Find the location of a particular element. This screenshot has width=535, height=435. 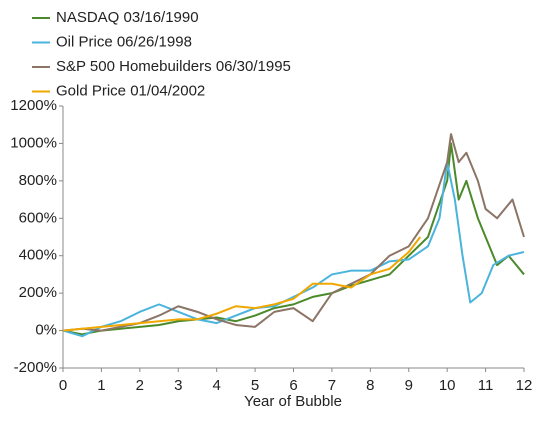

x-tick-label: 11 is located at coordinates (486, 385).